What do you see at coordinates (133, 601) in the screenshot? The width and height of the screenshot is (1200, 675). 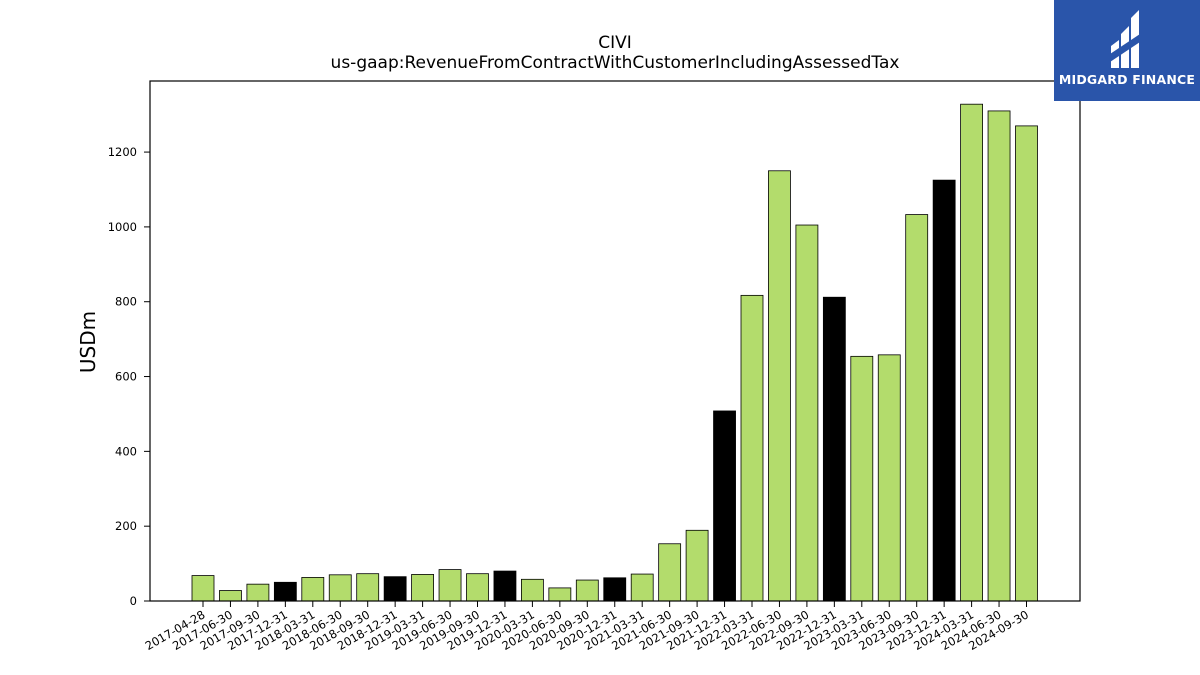 I see `y-tick-label: 0` at bounding box center [133, 601].